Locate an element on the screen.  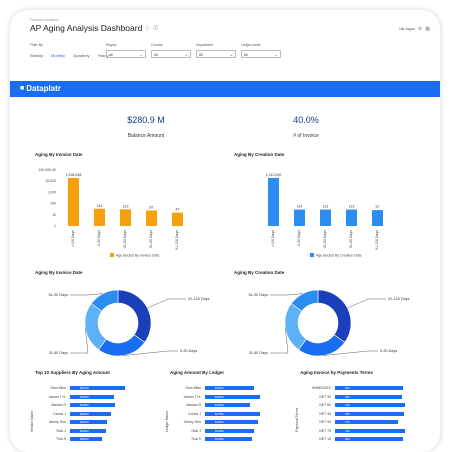
category-label: Tina S is located at coordinates (196, 439).